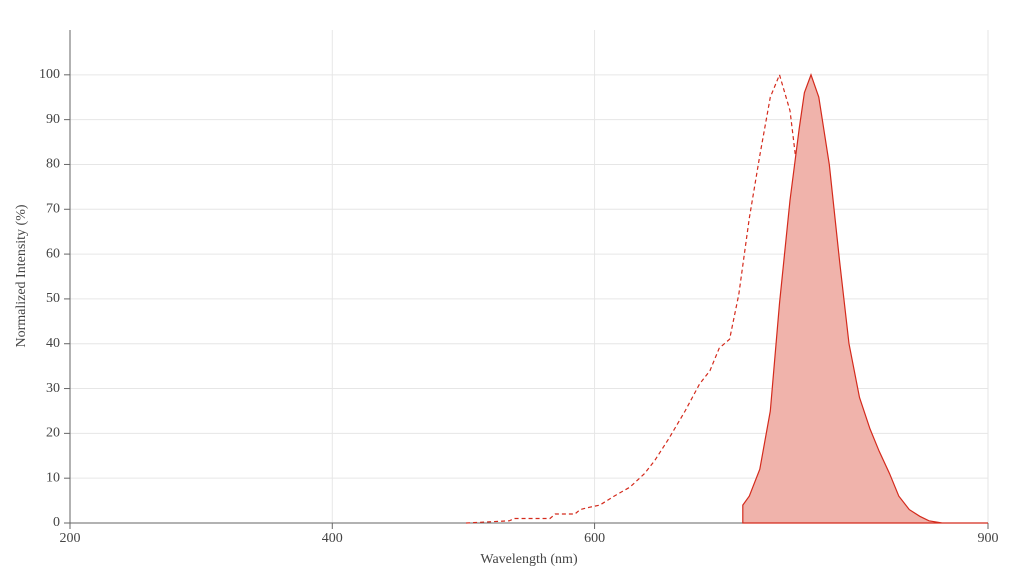 This screenshot has height=574, width=1010. Describe the element at coordinates (53, 477) in the screenshot. I see `y-tick-label: 10` at that location.